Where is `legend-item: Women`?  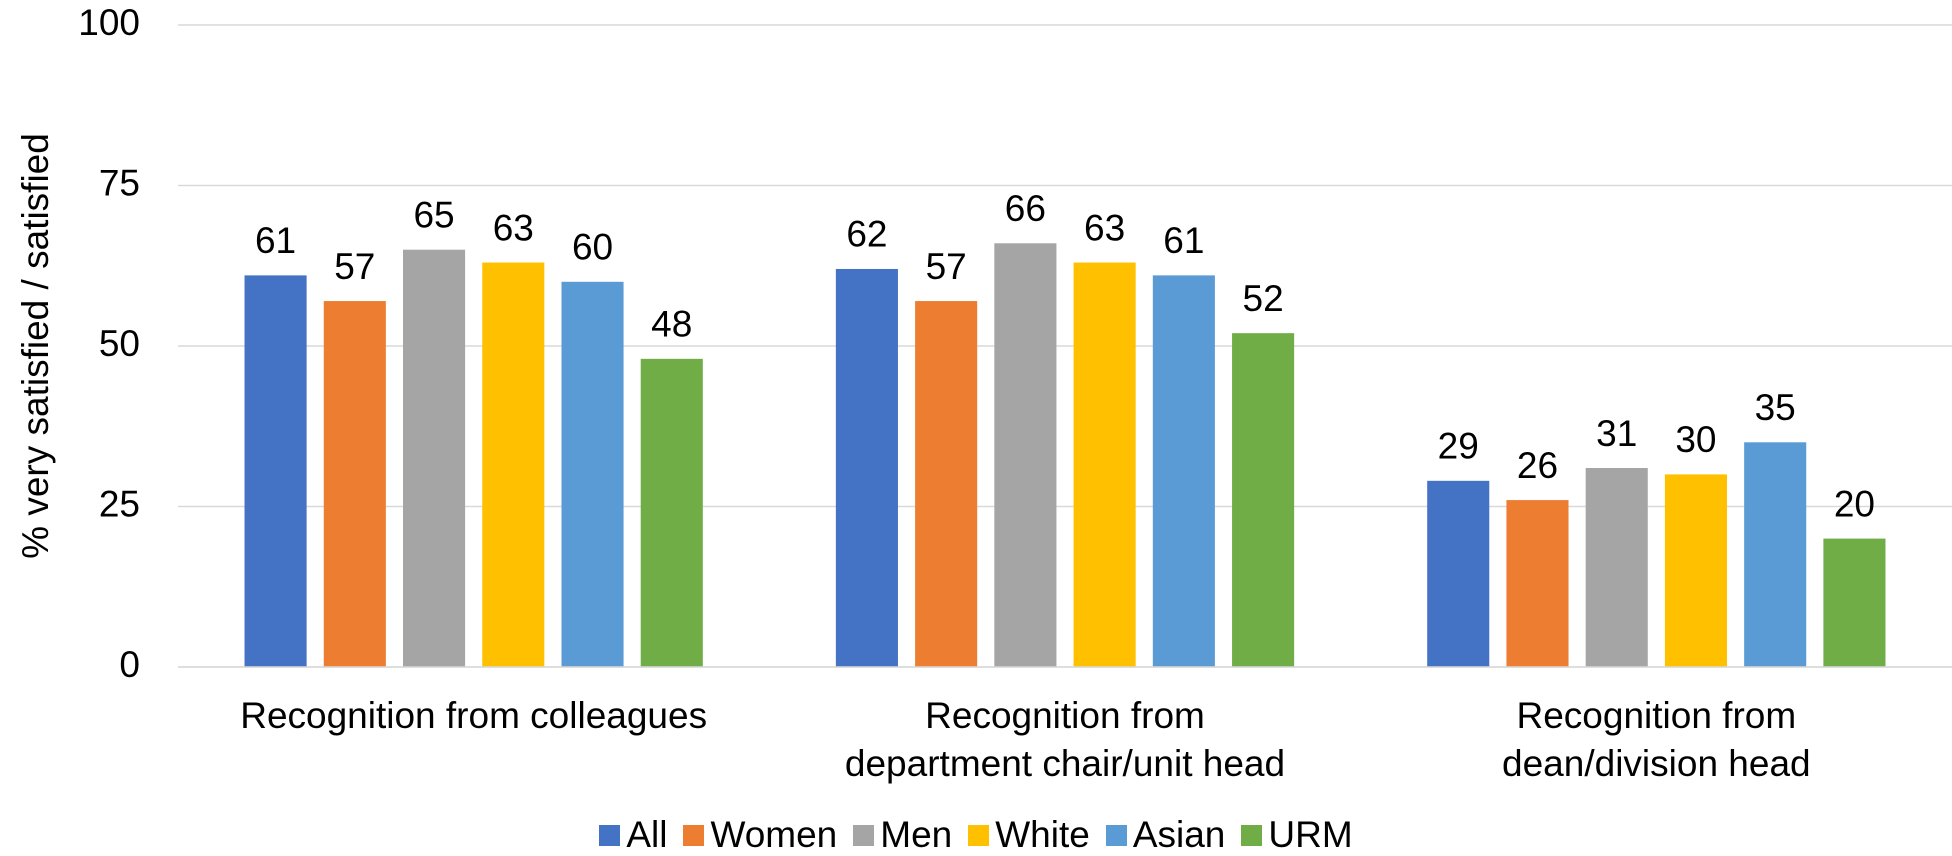 legend-item: Women is located at coordinates (760, 835).